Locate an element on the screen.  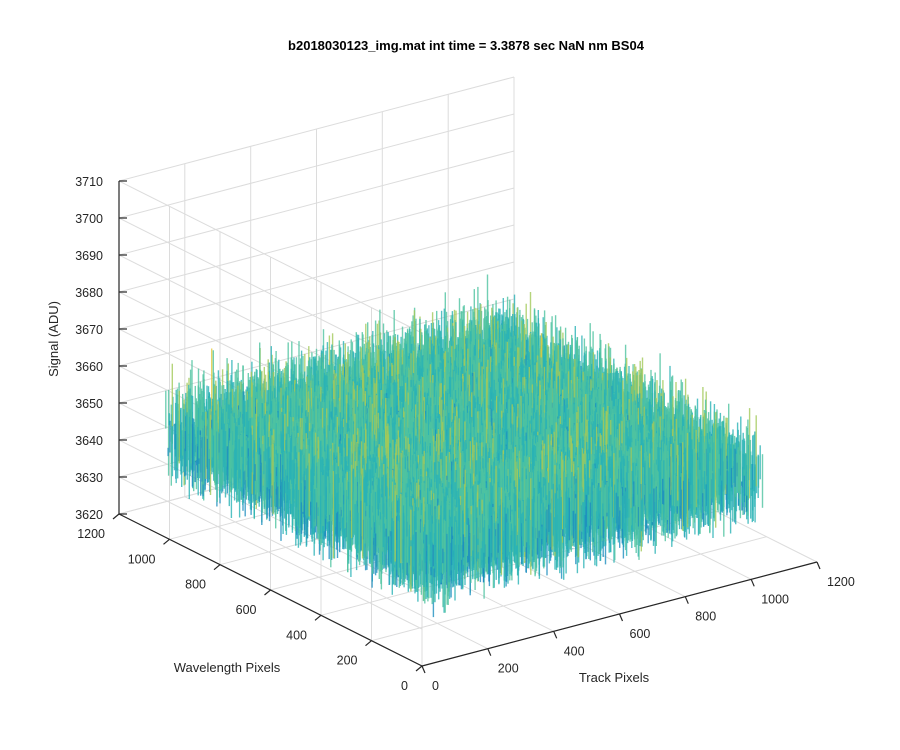
floor-grid-line is located at coordinates (569, 589).